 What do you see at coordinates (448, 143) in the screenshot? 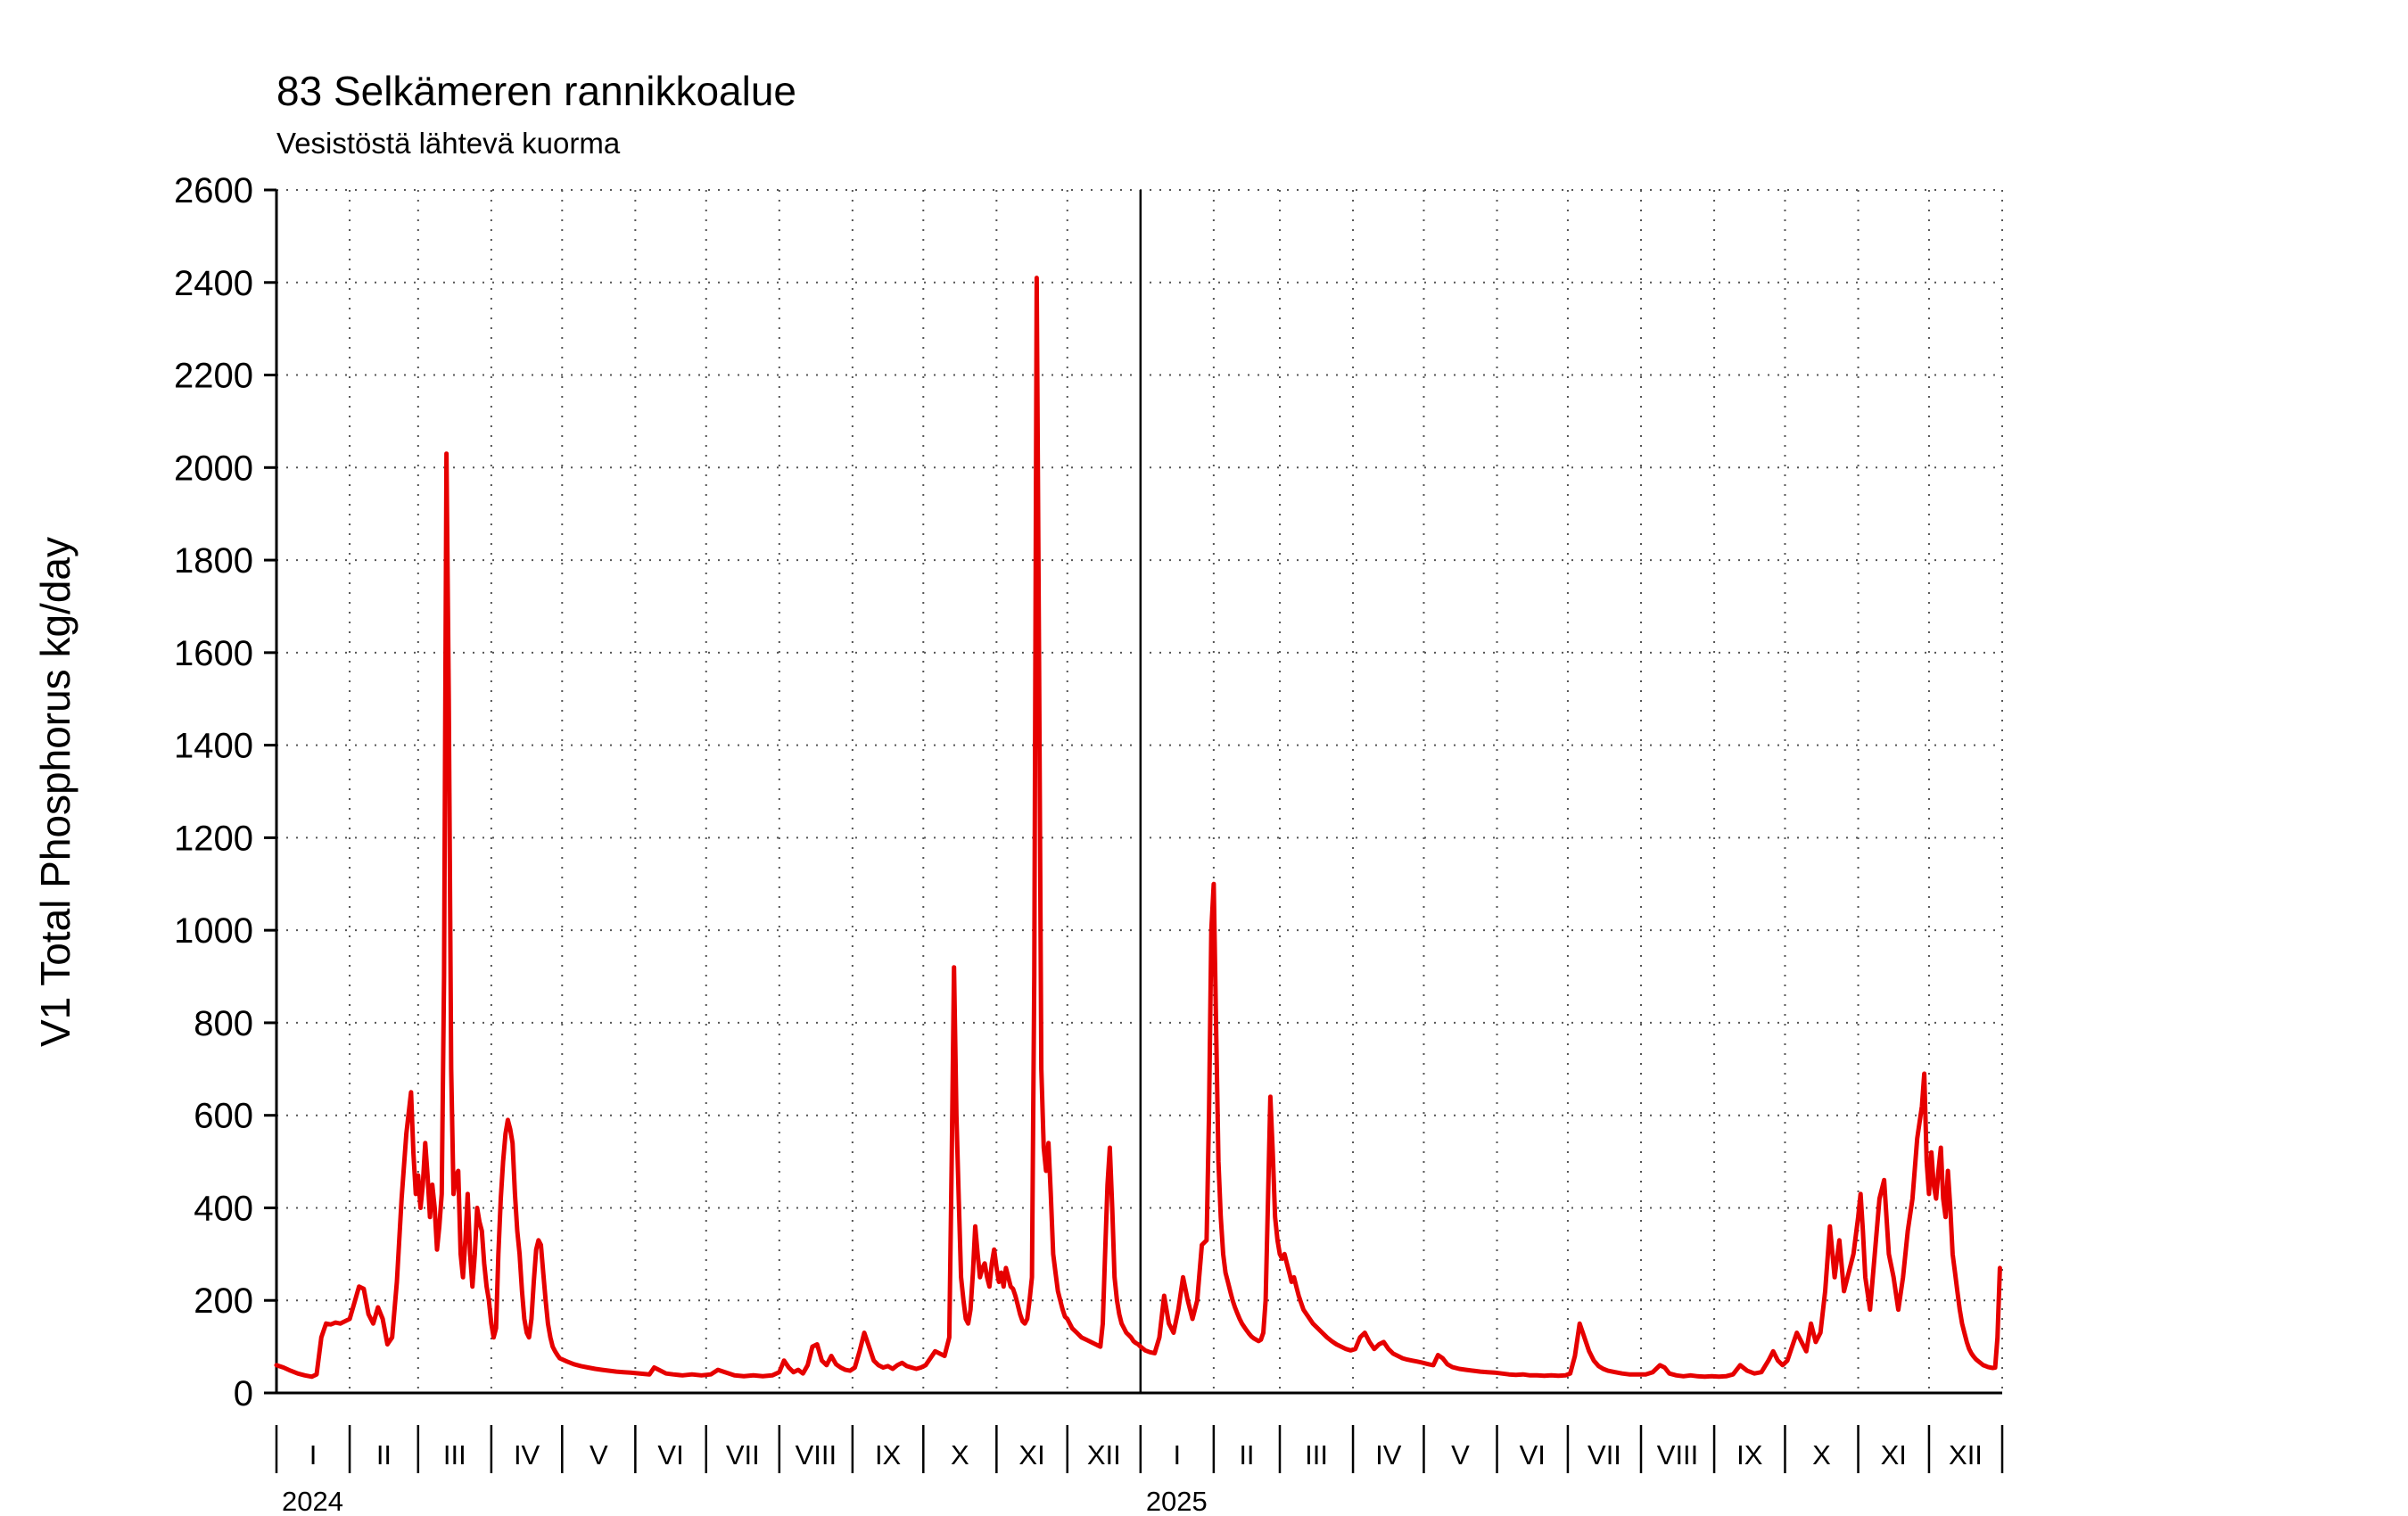
I see `chart-subtitle: Vesistöstä lähtevä kuorma` at bounding box center [448, 143].